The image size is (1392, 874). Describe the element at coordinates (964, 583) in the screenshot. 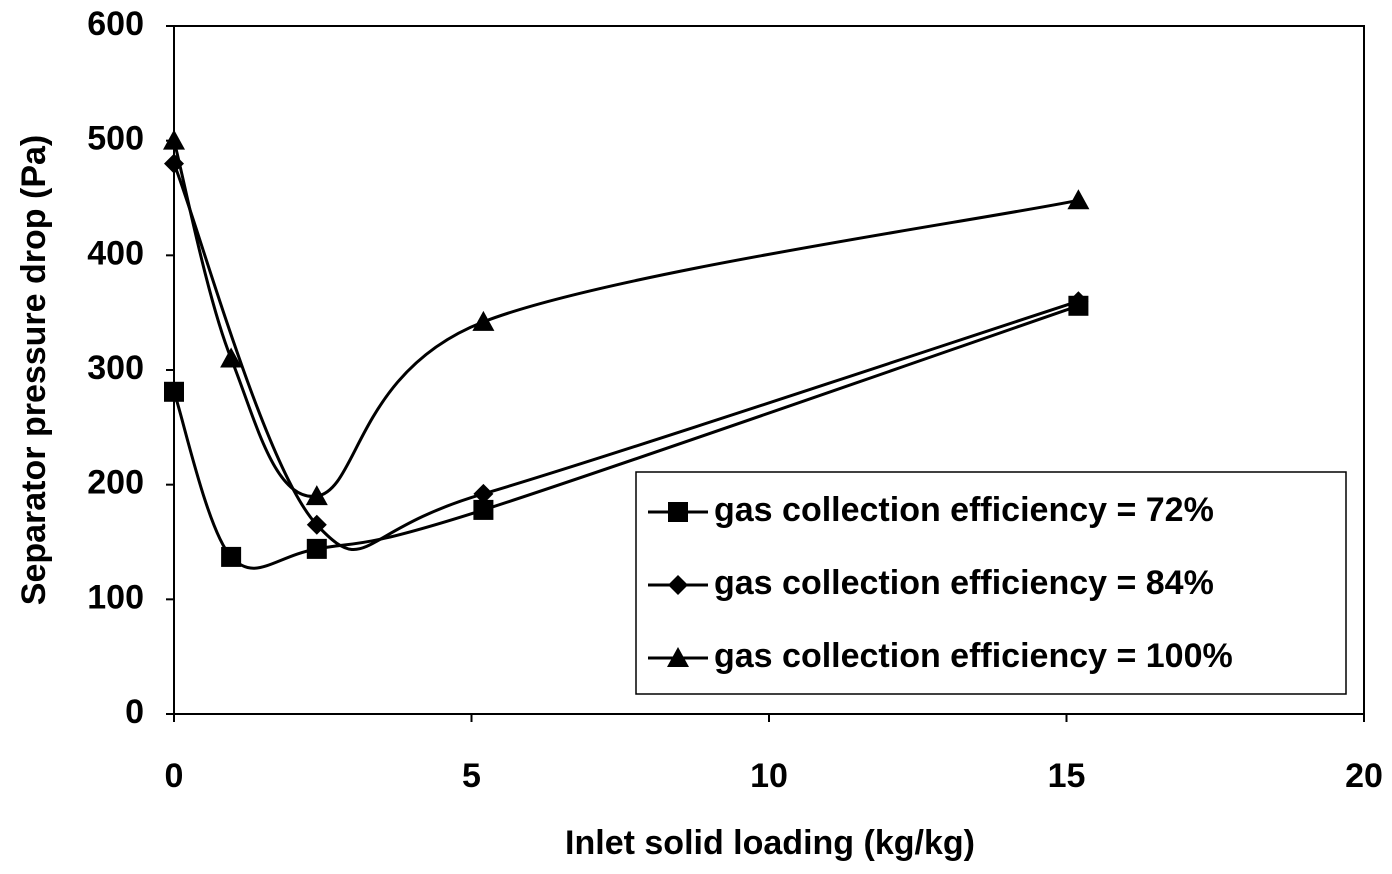

I see `legend-label: gas collection efficiency = 84%` at that location.